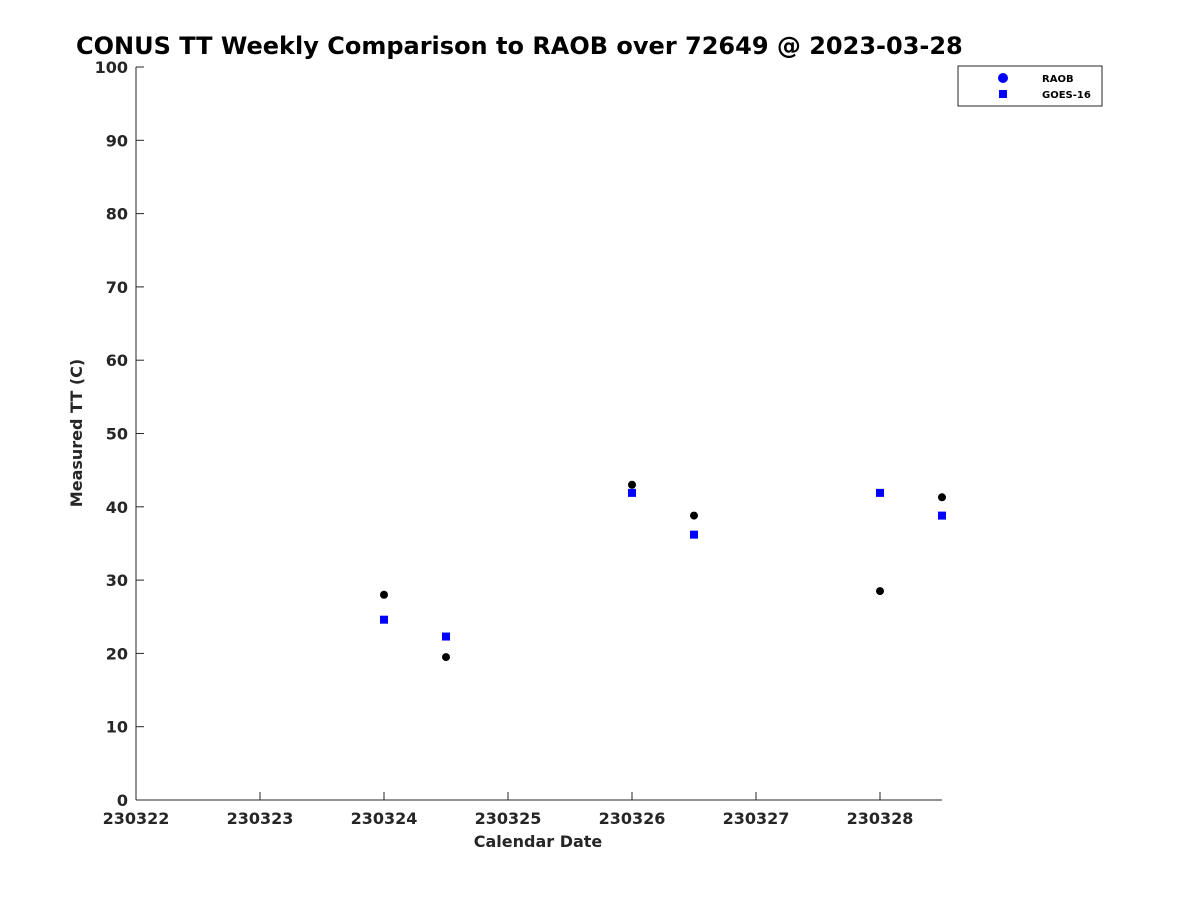 The image size is (1200, 900). Describe the element at coordinates (508, 818) in the screenshot. I see `x-tick-label: 230325` at that location.